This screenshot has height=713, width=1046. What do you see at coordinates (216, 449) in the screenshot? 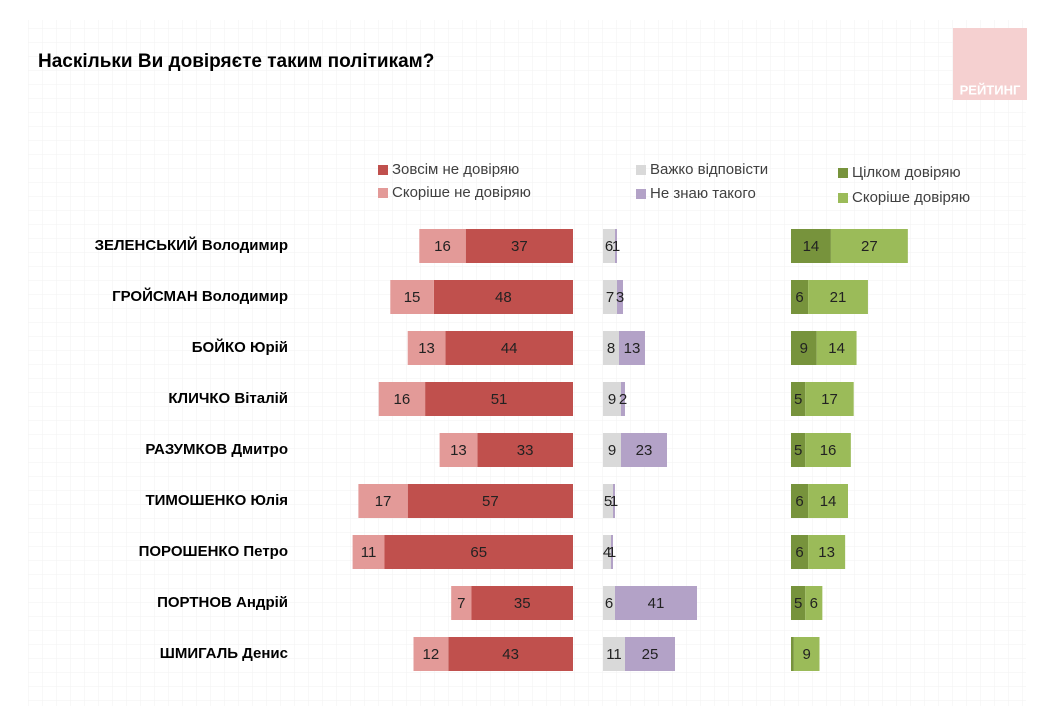
I see `category-label: РАЗУМКОВ Дмитро` at bounding box center [216, 449].